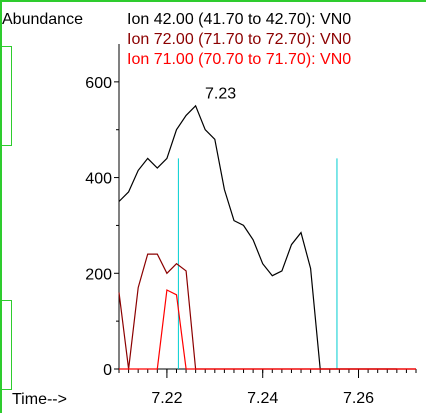 This screenshot has width=426, height=413. Describe the element at coordinates (358, 398) in the screenshot. I see `x-tick-label-2: 7.26` at that location.